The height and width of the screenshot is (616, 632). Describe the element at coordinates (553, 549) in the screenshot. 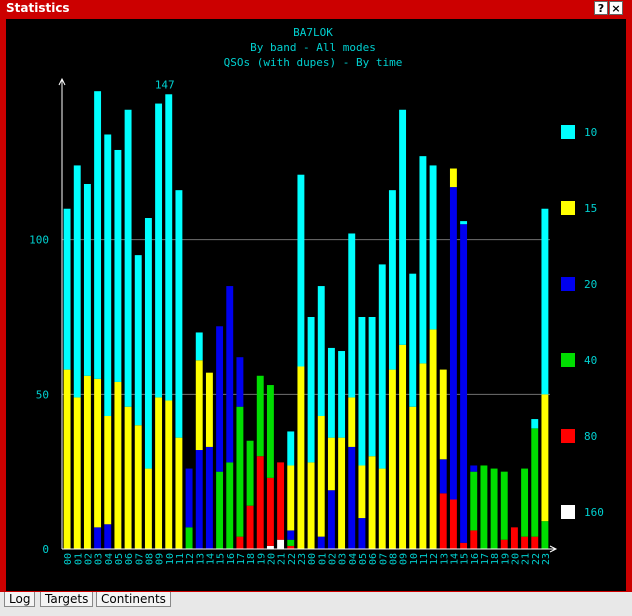

I see `x-axis-arrow` at that location.